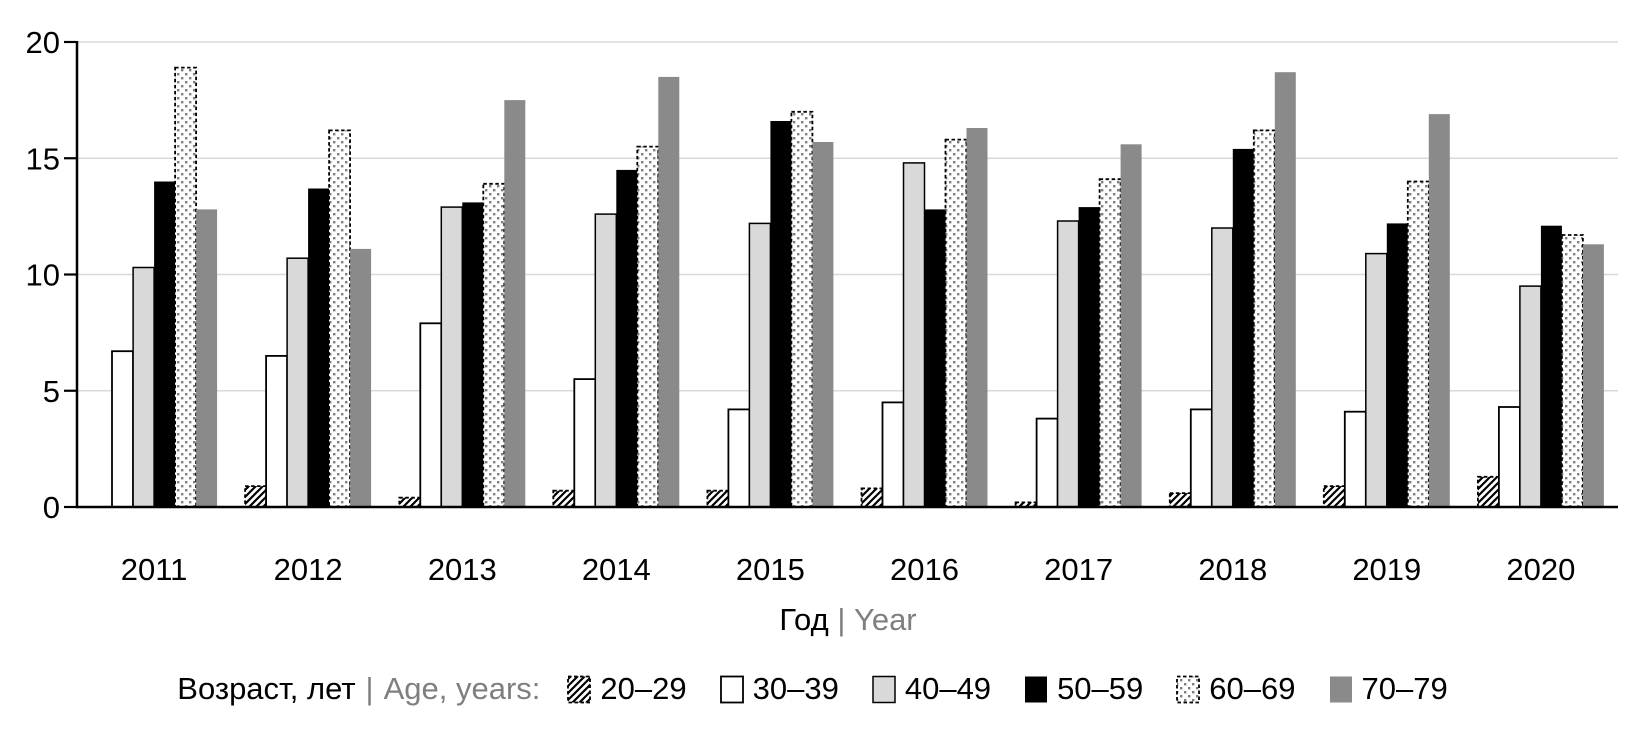 This screenshot has width=1625, height=737. Describe the element at coordinates (977, 317) in the screenshot. I see `bar-2016-70–79` at that location.